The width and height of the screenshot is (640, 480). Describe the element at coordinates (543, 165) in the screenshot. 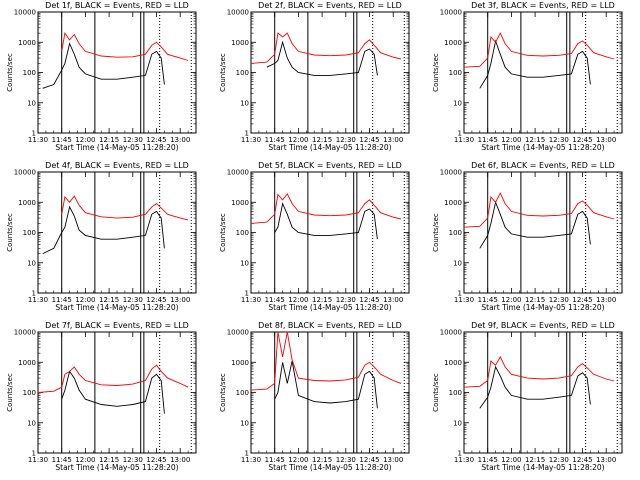

I see `panel-title: Det 6f, BLACK = Events, RED = LLD` at that location.